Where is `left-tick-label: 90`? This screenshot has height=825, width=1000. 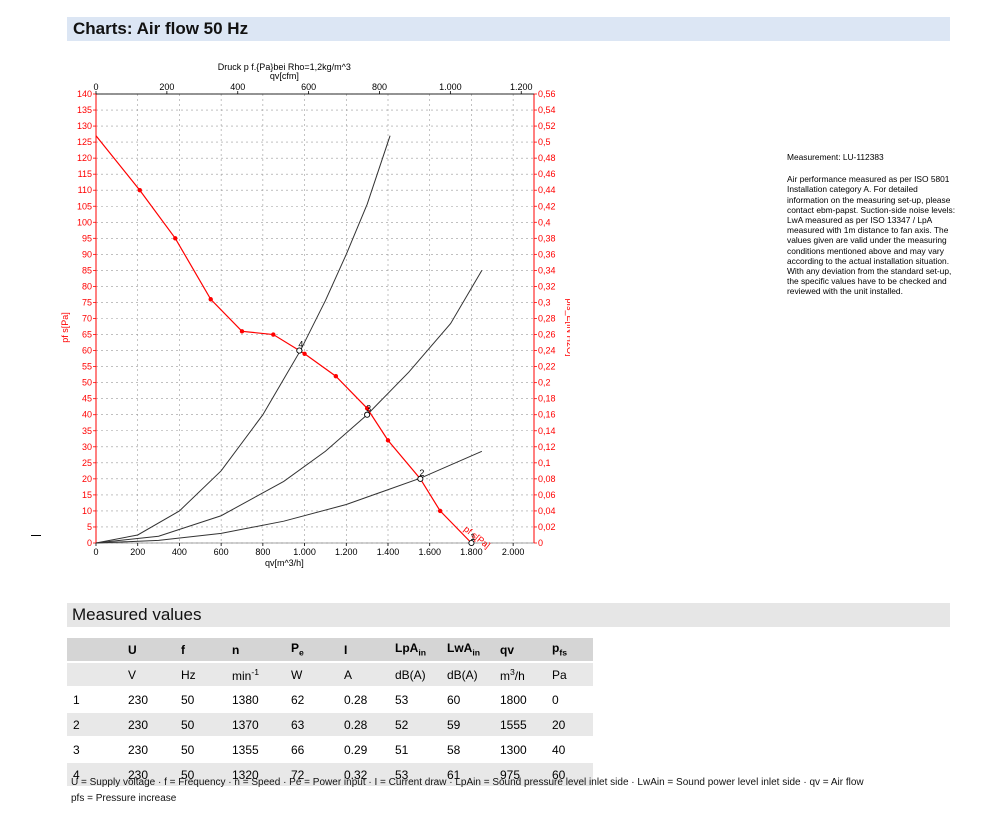 left-tick-label: 90 is located at coordinates (87, 254).